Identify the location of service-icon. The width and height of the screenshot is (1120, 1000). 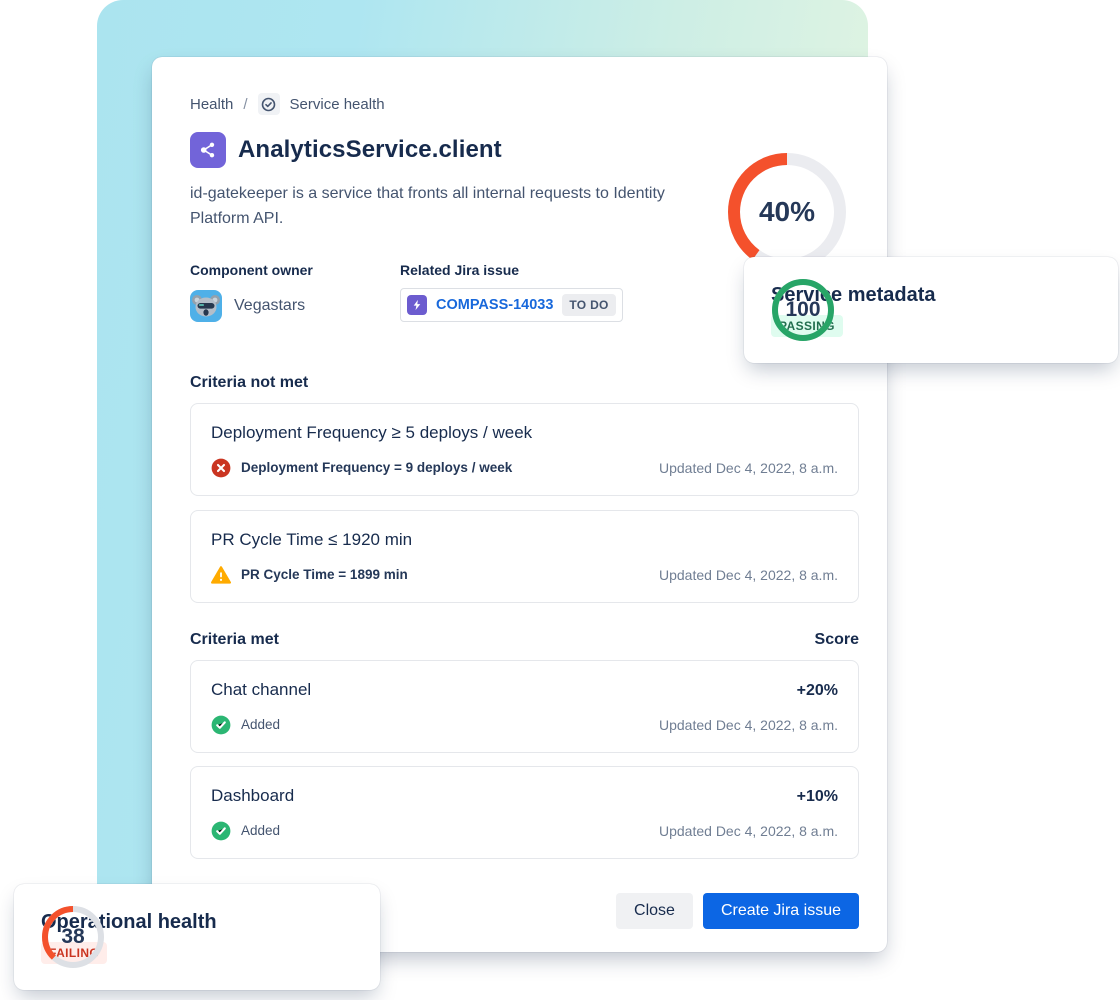
(208, 150).